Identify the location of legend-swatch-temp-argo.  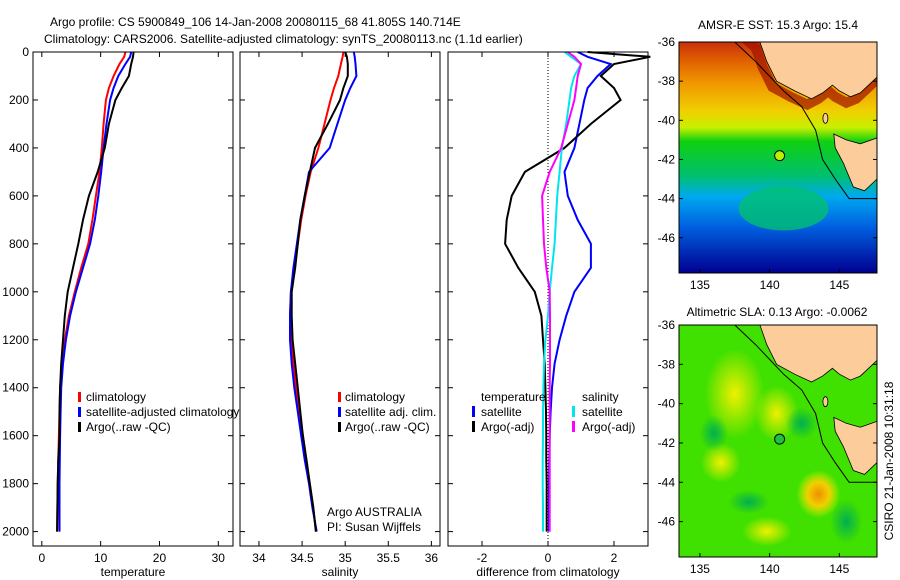
(473, 426).